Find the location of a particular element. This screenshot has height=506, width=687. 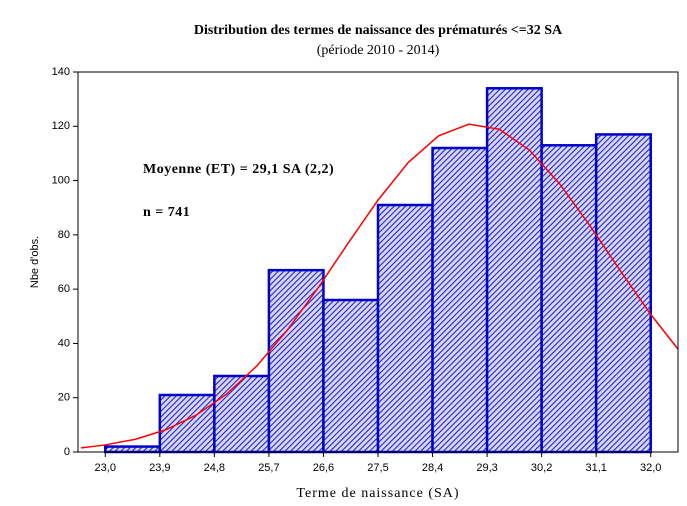

y-tick-label: 80 is located at coordinates (64, 235).